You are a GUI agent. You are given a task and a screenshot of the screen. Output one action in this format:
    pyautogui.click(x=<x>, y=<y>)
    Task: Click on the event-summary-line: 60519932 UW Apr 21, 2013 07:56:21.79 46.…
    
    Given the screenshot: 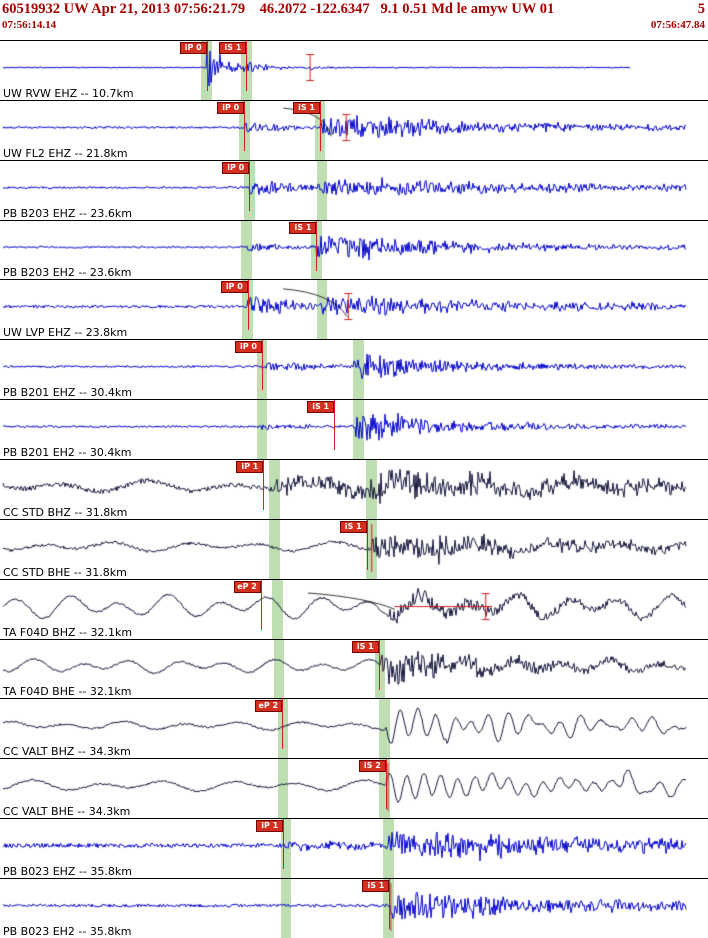 What is the action you would take?
    pyautogui.click(x=353, y=9)
    